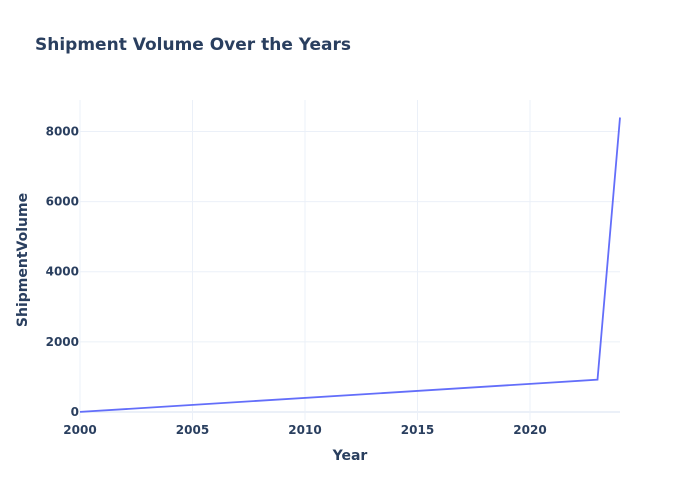 The width and height of the screenshot is (700, 500). Describe the element at coordinates (529, 430) in the screenshot. I see `x-tick-label: 2020` at that location.